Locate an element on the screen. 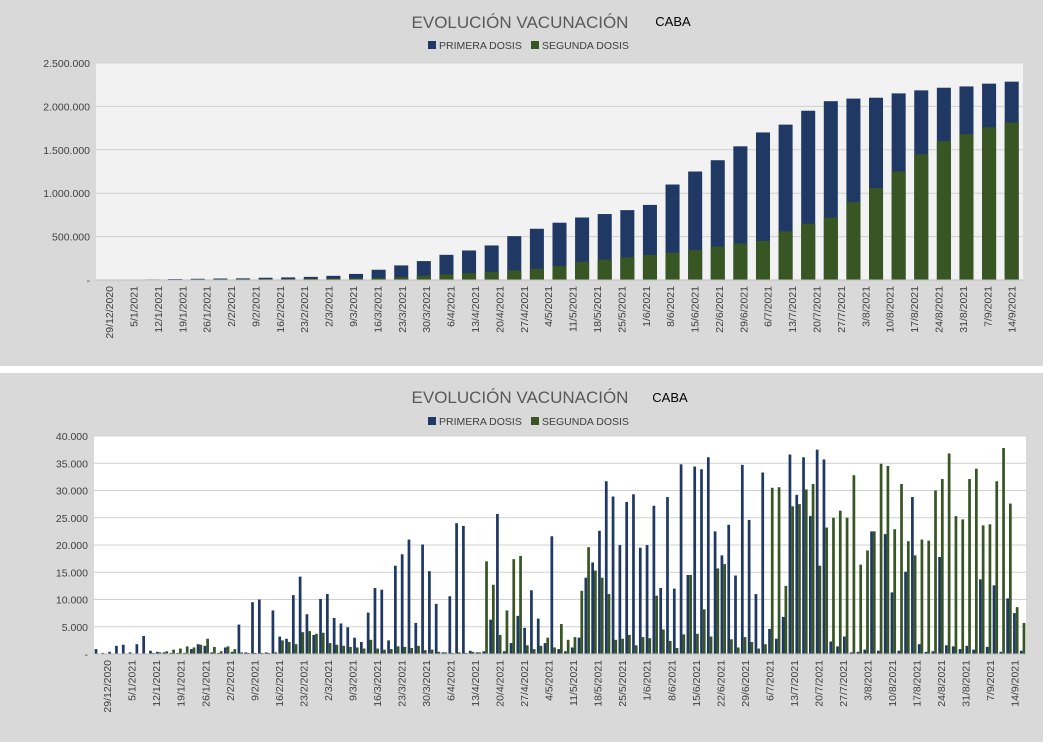 The width and height of the screenshot is (1043, 742). x-tick-label: 20/7/2021 is located at coordinates (819, 683).